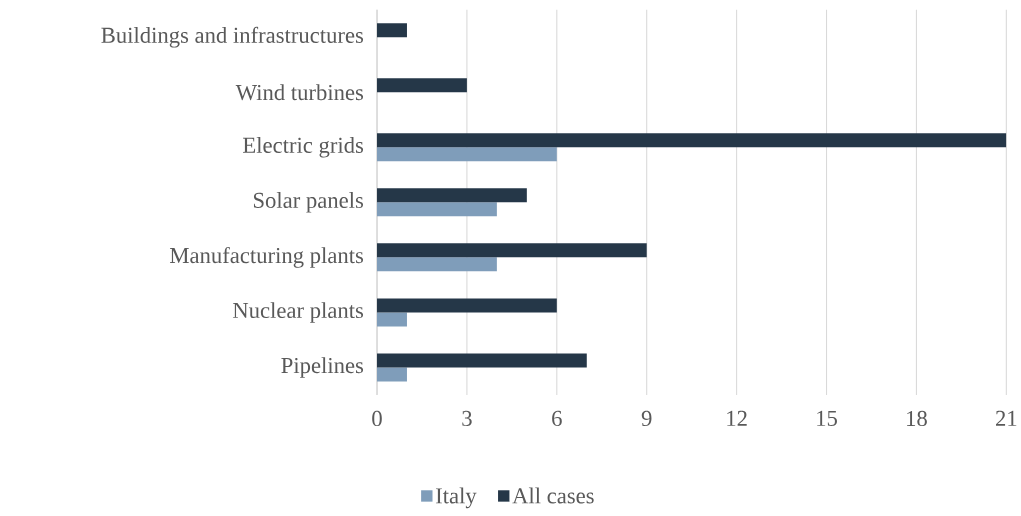  Describe the element at coordinates (299, 92) in the screenshot. I see `y-tick-label: Wind turbines` at that location.